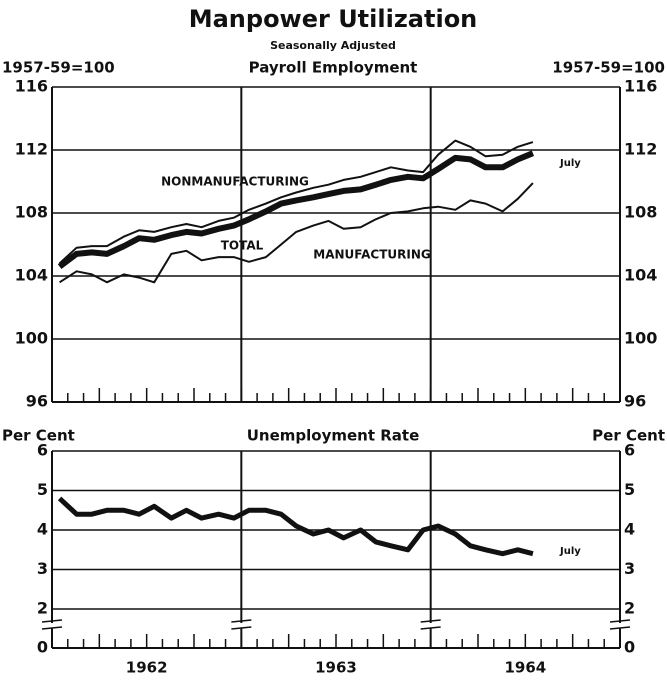 The image size is (667, 685). Describe the element at coordinates (147, 668) in the screenshot. I see `x-tick-label: 1962` at that location.